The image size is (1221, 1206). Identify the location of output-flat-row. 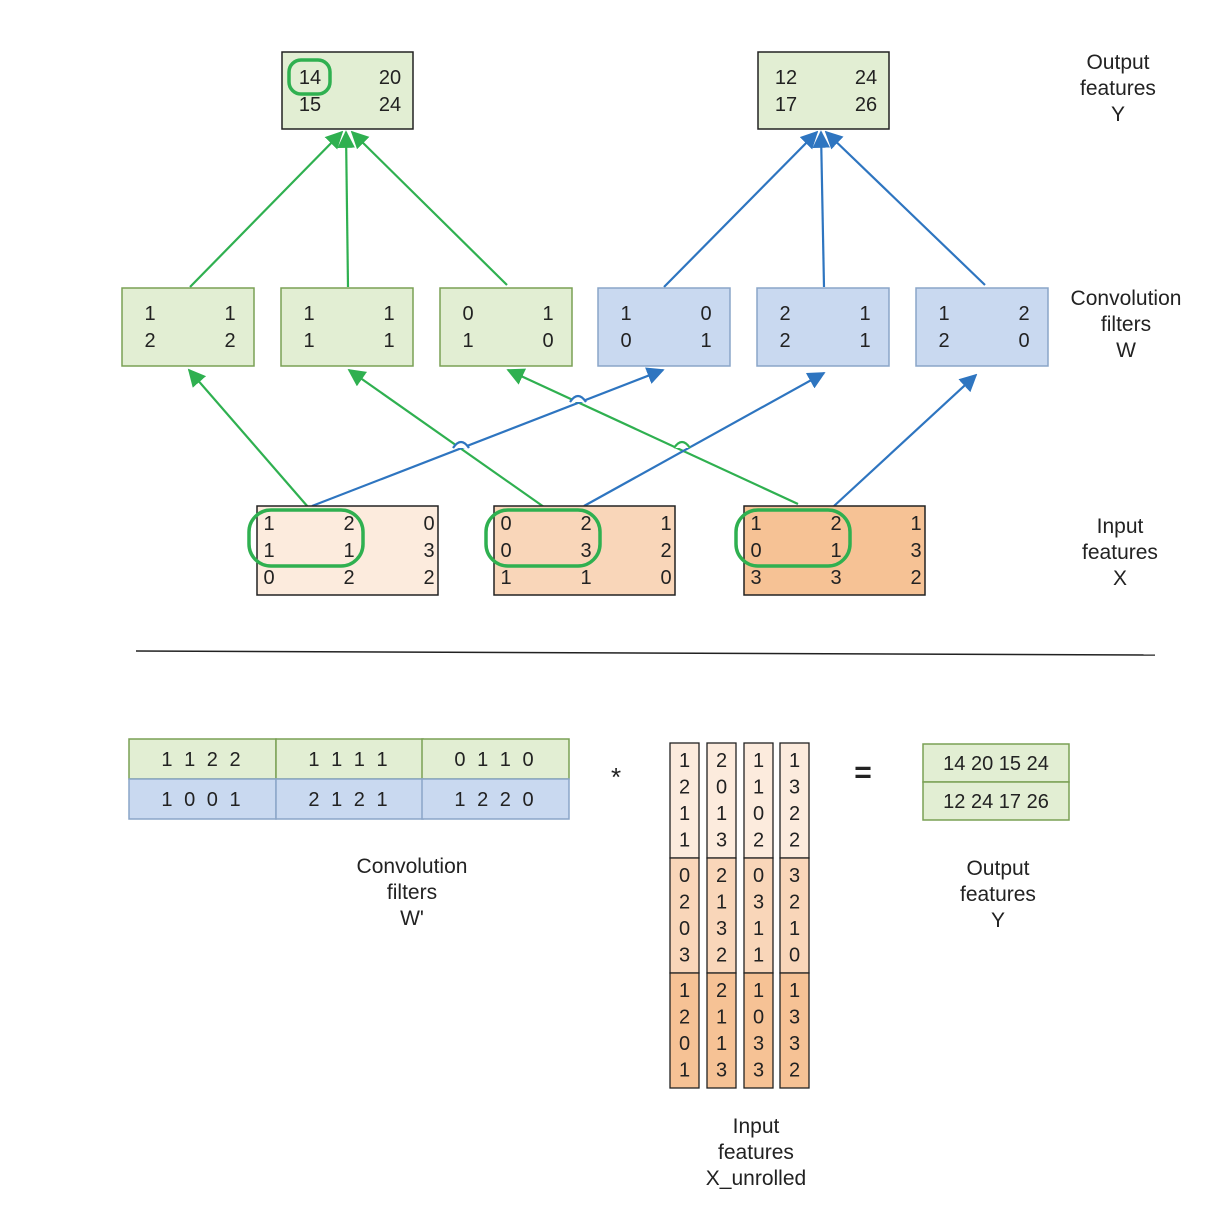
(996, 801).